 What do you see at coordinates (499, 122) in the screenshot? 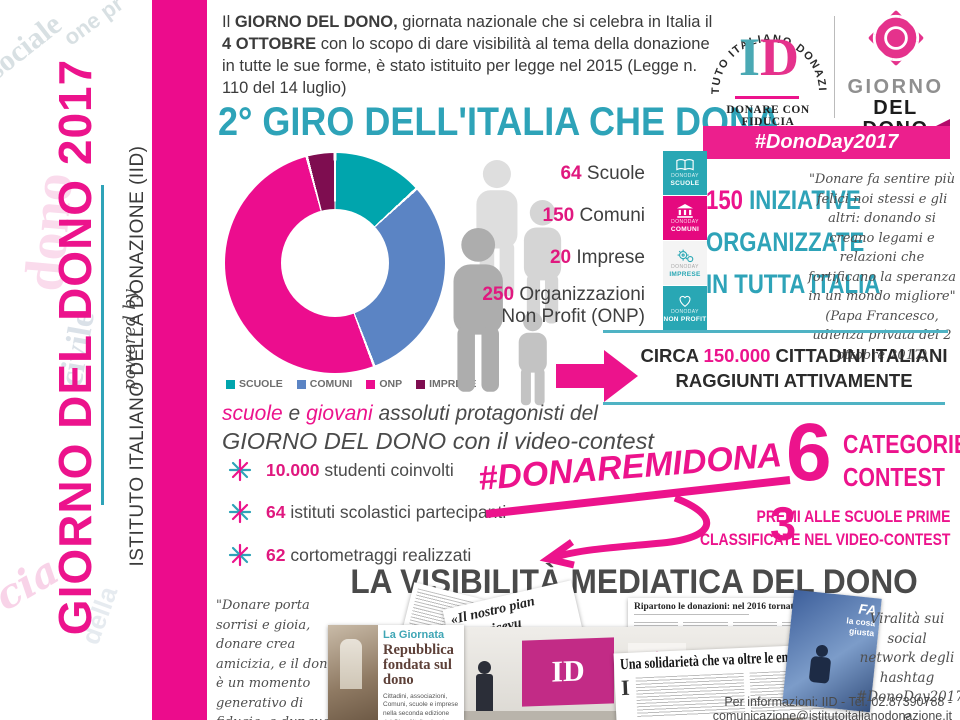
I see `section-title-giro: 2° GIRO DELL'ITALIA CHE DONA` at bounding box center [499, 122].